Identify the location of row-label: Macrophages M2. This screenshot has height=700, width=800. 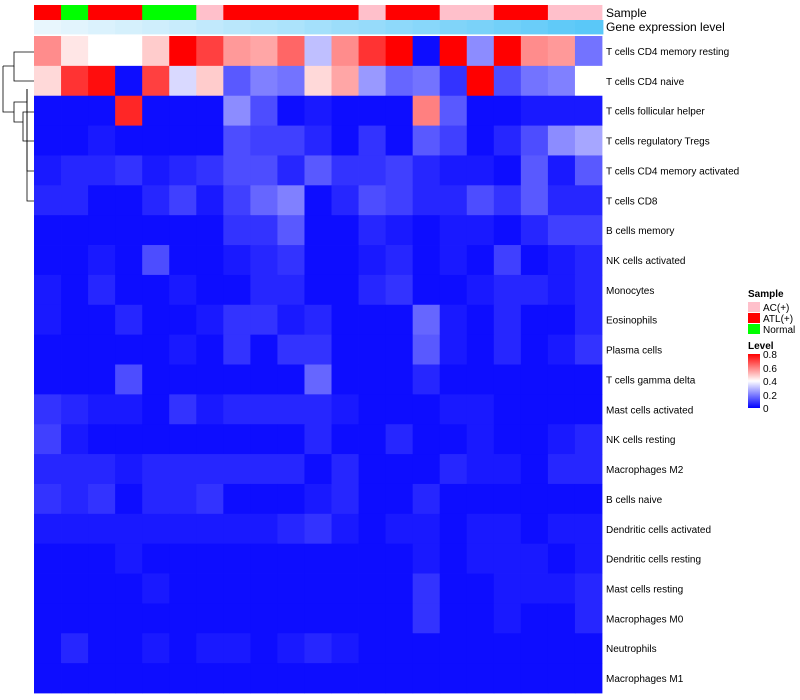
(645, 470).